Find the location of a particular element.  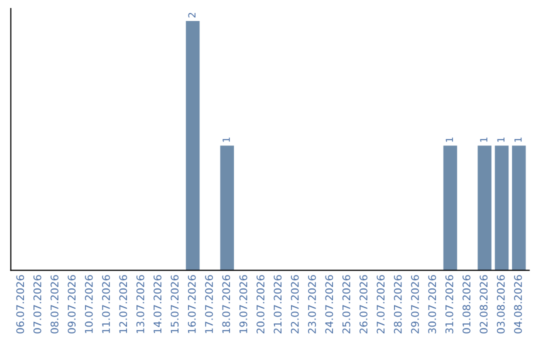

x-tick-label: 17.07.2026 is located at coordinates (209, 304).